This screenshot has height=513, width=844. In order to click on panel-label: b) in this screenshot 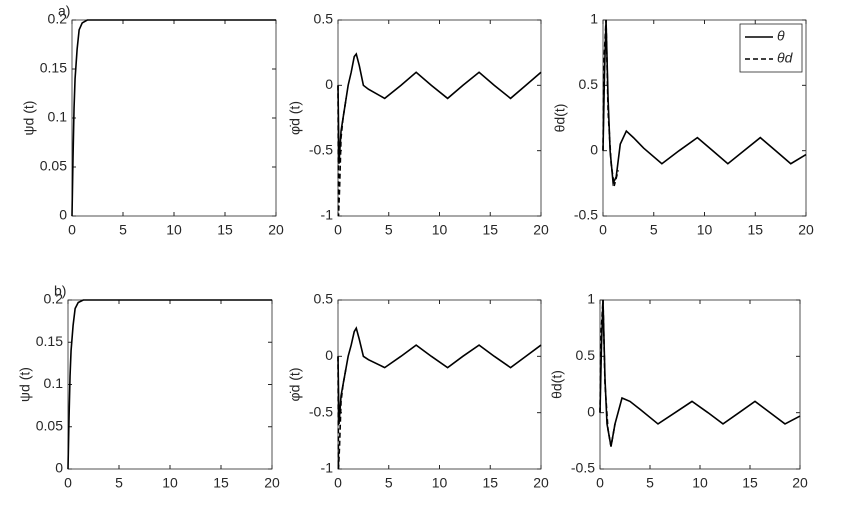, I will do `click(60, 291)`.